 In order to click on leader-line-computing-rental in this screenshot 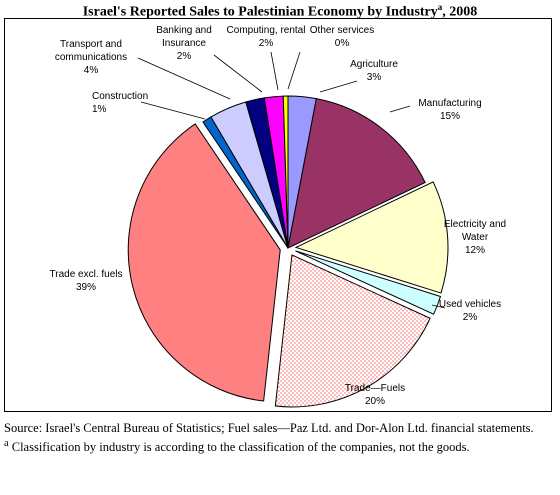, I will do `click(274, 71)`.